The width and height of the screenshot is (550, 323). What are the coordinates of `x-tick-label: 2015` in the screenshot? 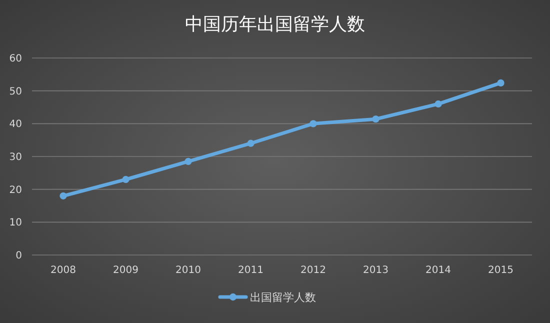 It's located at (501, 270).